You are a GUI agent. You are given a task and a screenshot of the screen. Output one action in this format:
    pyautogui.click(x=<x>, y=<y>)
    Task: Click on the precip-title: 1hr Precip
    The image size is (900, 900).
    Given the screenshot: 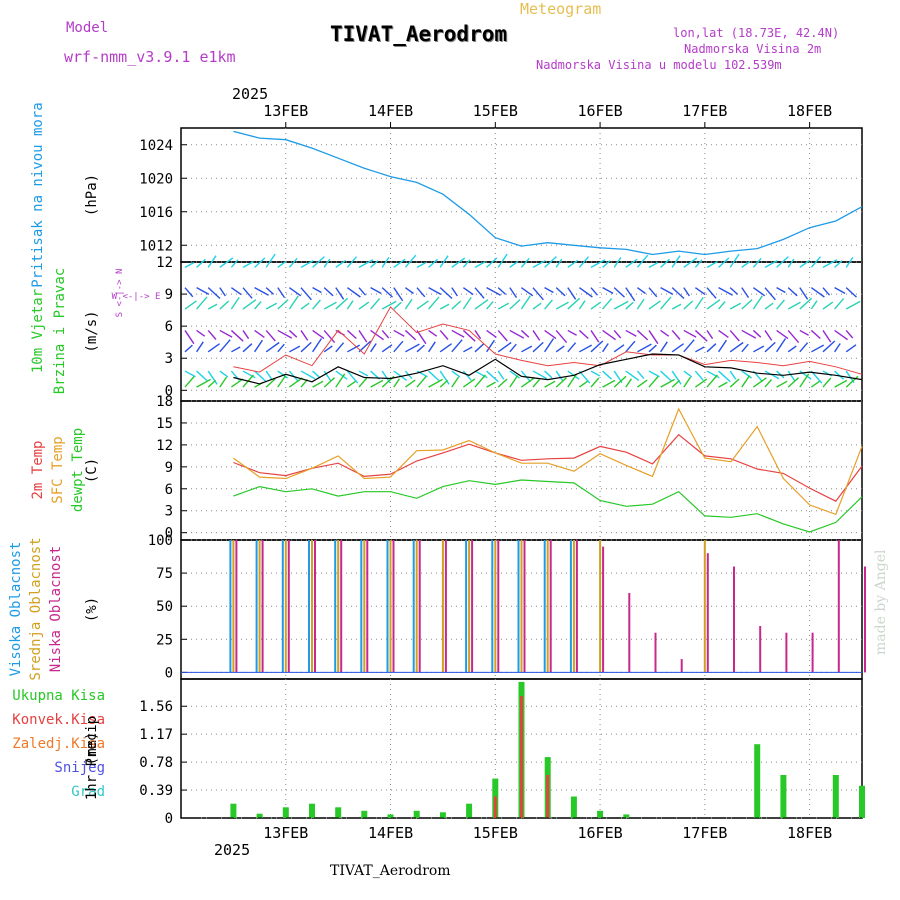 What is the action you would take?
    pyautogui.click(x=92, y=758)
    